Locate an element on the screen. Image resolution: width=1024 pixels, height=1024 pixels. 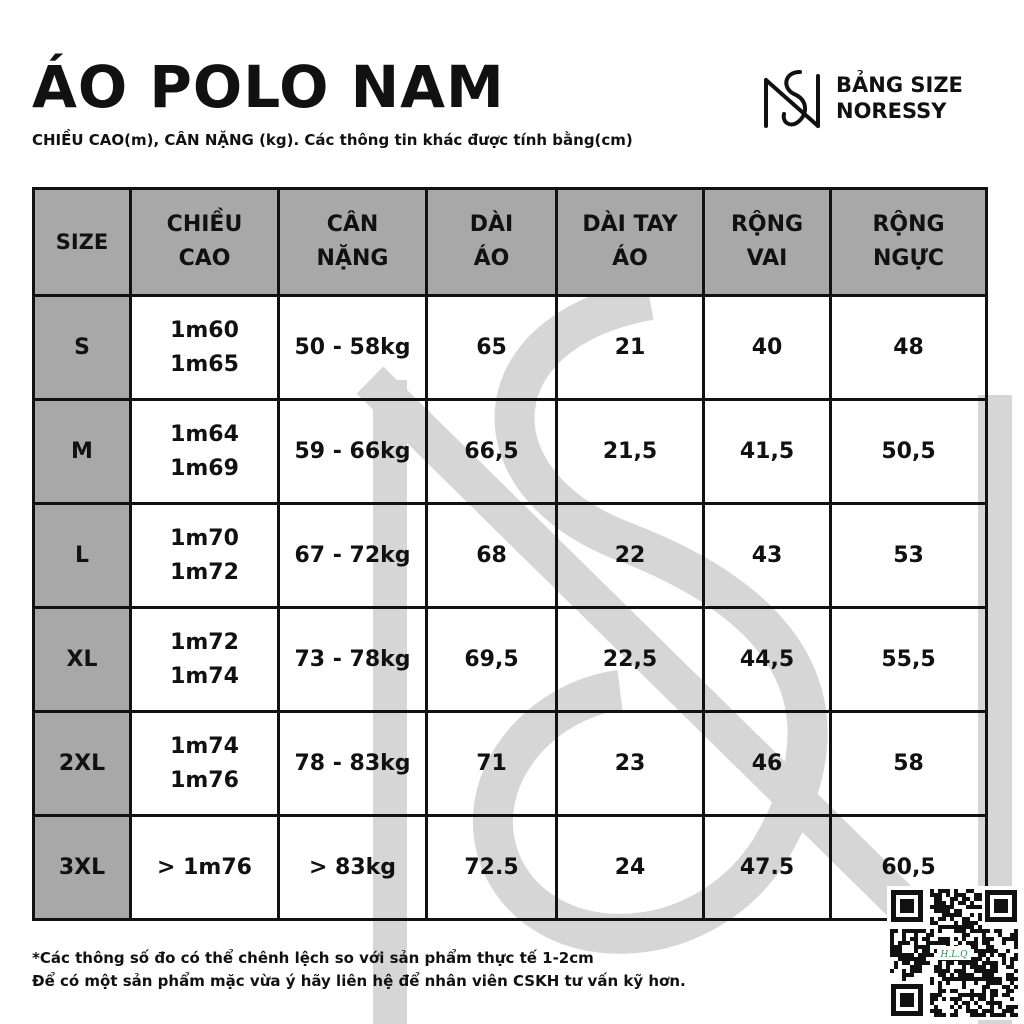
cell-weight: 59 - 66kg is located at coordinates (352, 451).